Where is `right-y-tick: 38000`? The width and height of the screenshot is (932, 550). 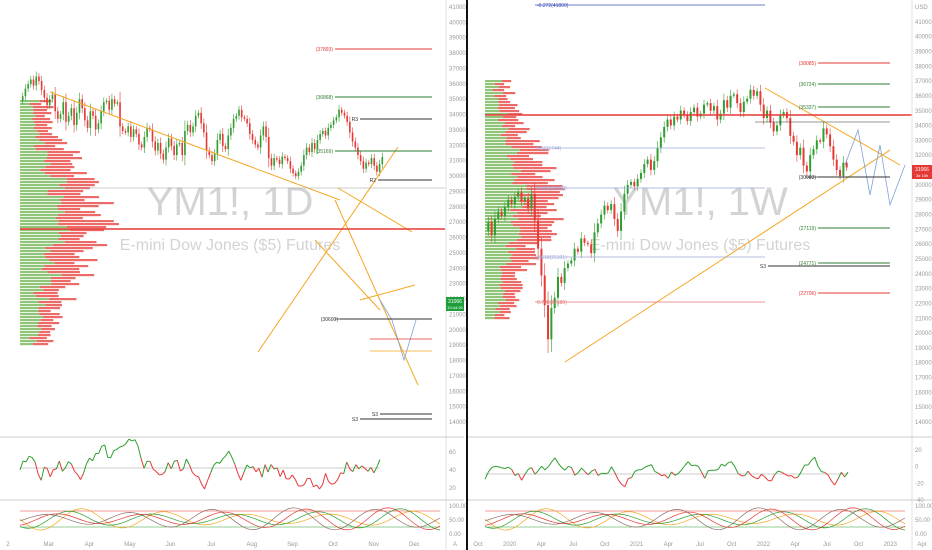
right-y-tick: 38000 is located at coordinates (923, 67).